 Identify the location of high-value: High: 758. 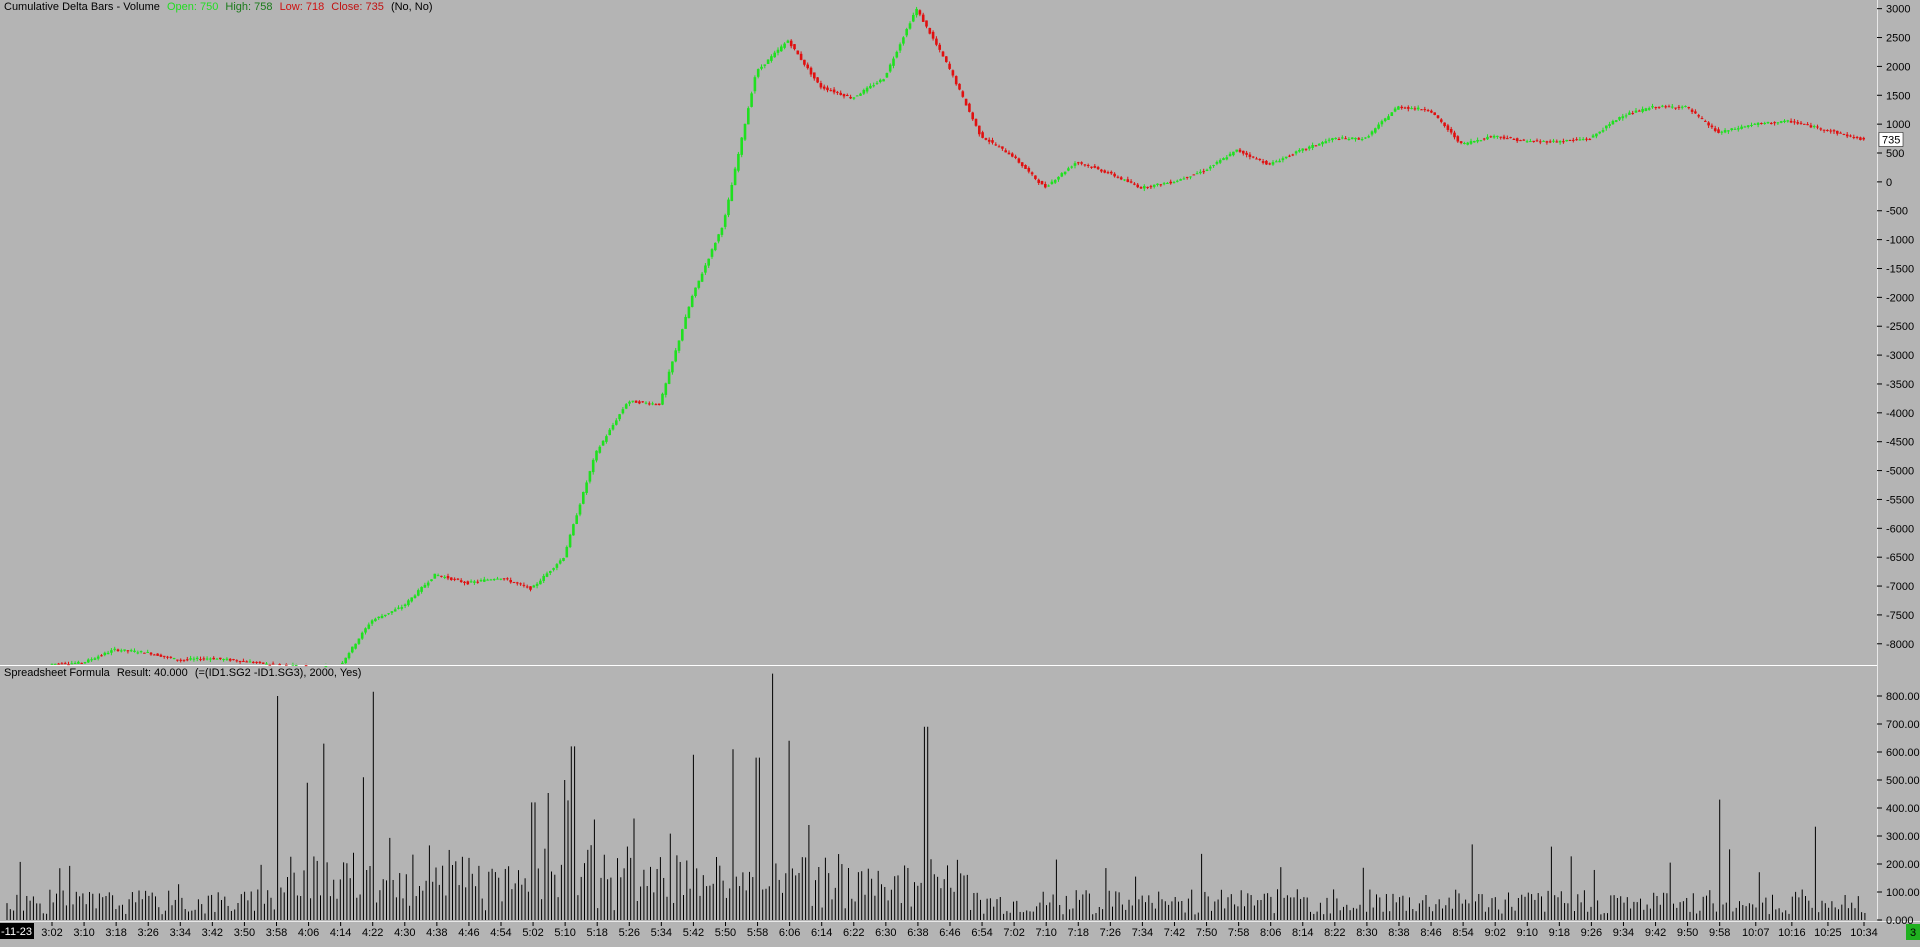
(249, 7).